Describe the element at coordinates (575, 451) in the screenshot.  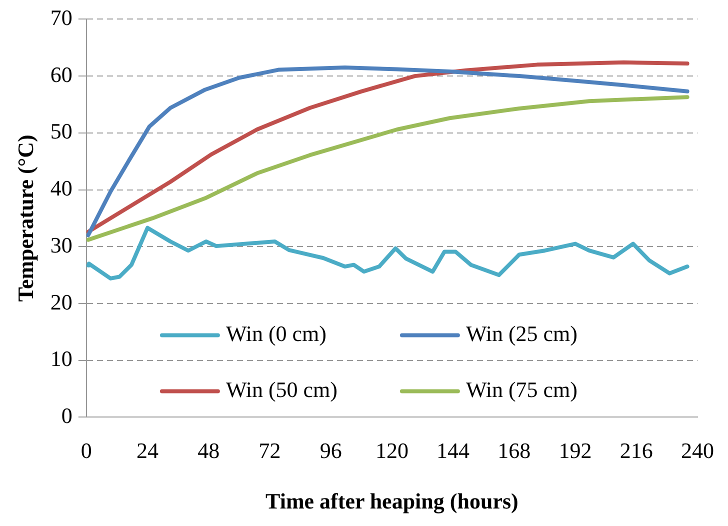
I see `x-tick-label: 192` at that location.